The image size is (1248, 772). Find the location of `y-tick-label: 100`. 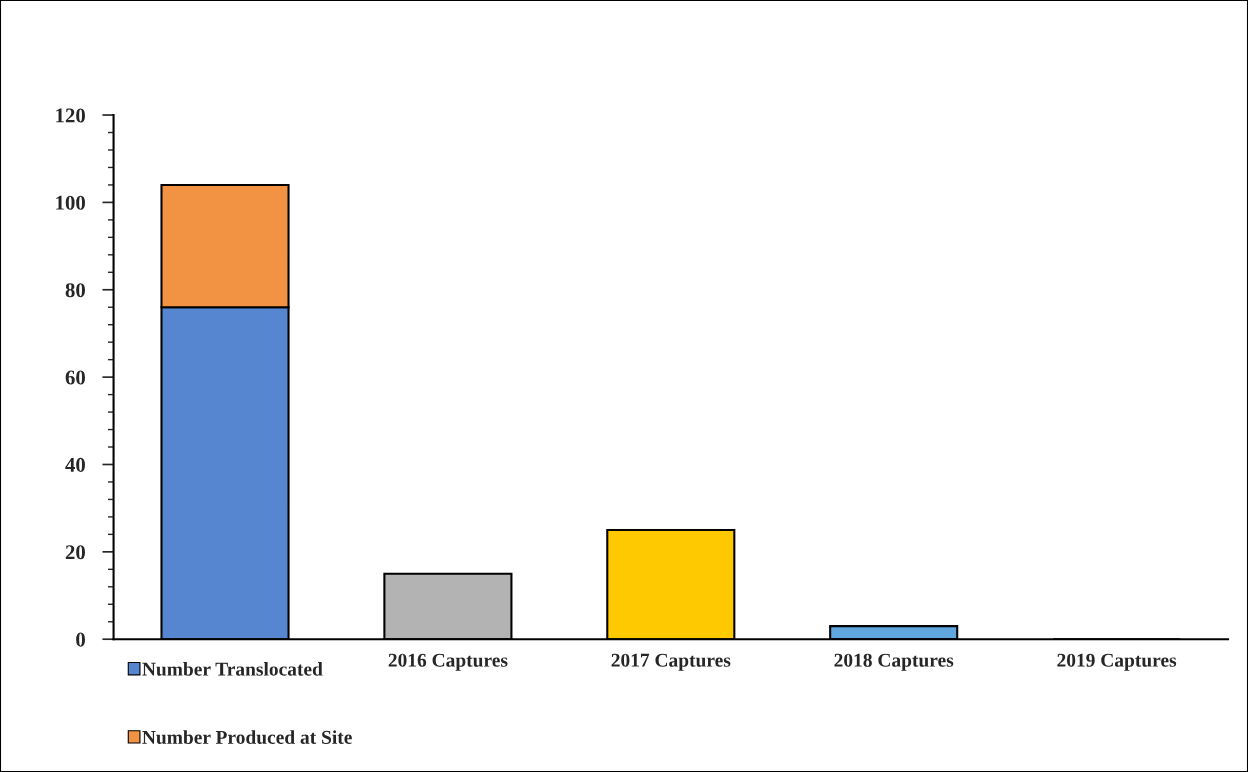

y-tick-label: 100 is located at coordinates (70, 202).